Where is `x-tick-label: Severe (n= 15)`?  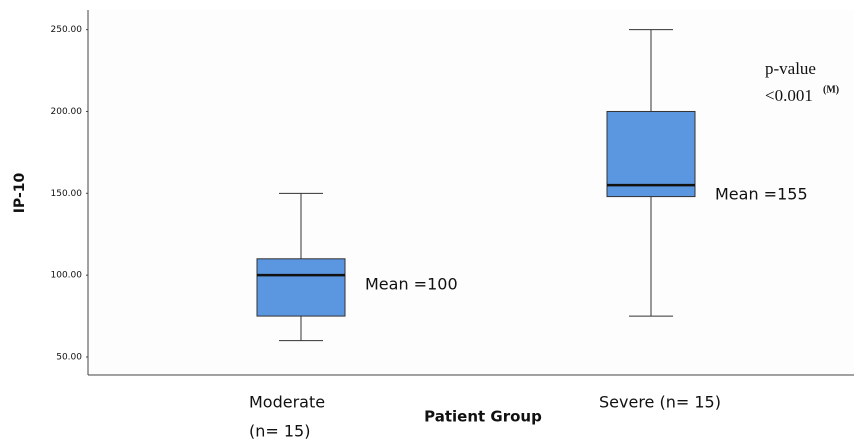 x-tick-label: Severe (n= 15) is located at coordinates (660, 402).